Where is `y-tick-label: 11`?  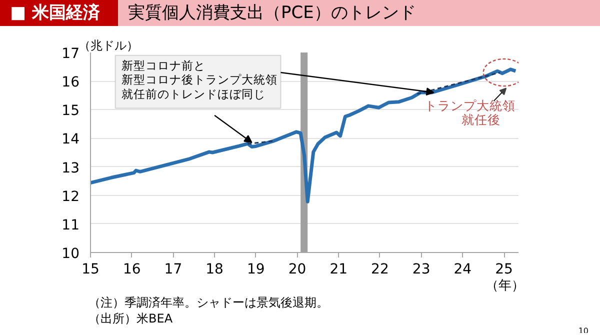
y-tick-label: 11 is located at coordinates (71, 225).